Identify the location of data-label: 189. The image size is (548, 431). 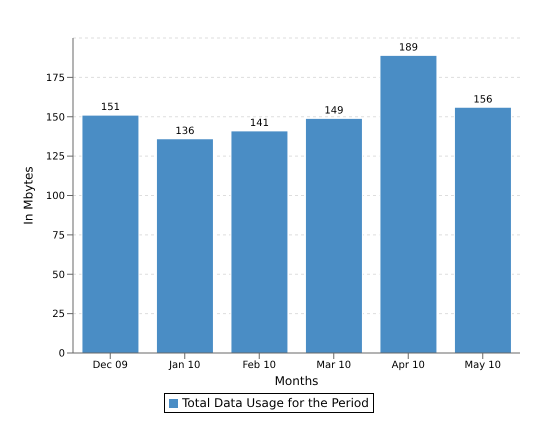
(408, 48).